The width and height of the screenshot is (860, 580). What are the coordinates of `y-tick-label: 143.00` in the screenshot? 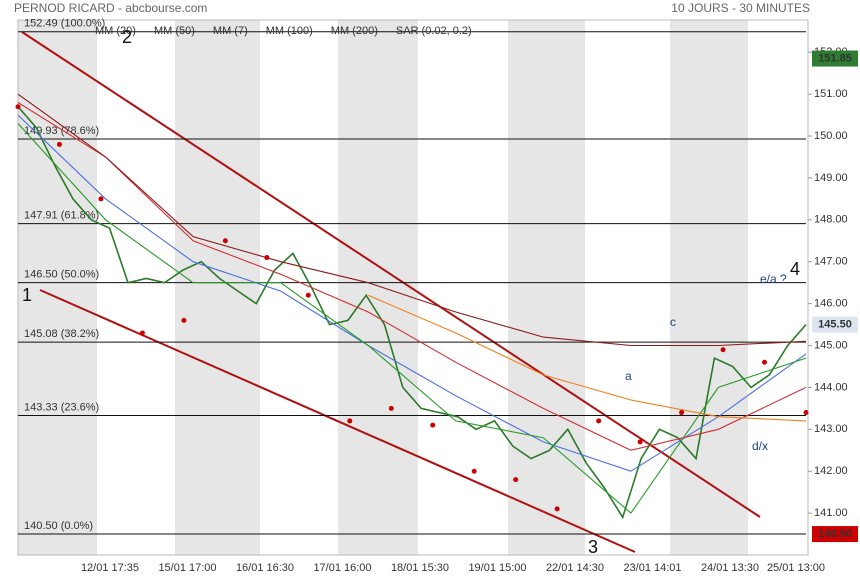 It's located at (831, 429).